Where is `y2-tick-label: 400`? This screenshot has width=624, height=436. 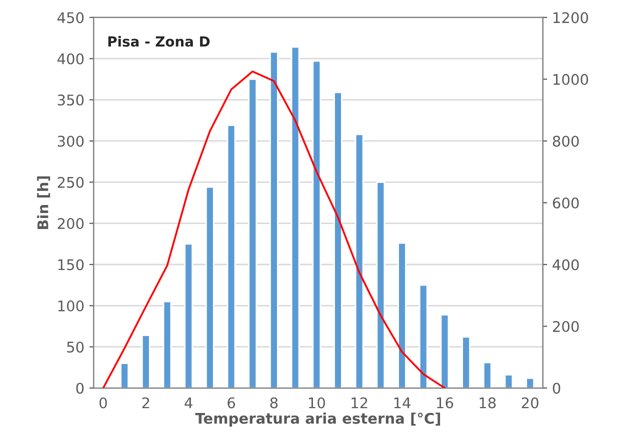 y2-tick-label: 400 is located at coordinates (565, 264).